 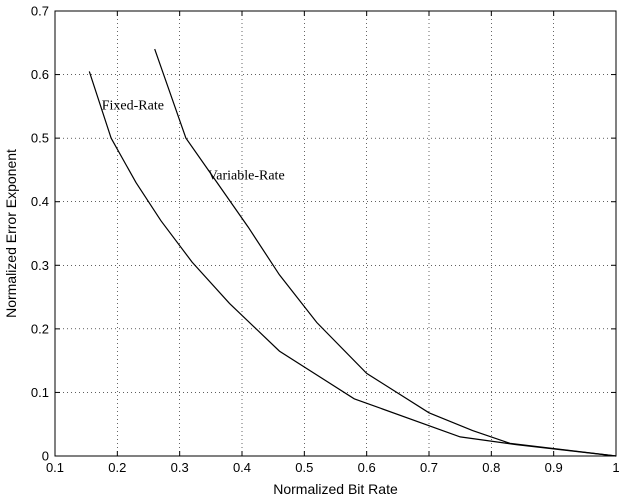 I want to click on x-tick-label: 0.6, so click(x=367, y=467).